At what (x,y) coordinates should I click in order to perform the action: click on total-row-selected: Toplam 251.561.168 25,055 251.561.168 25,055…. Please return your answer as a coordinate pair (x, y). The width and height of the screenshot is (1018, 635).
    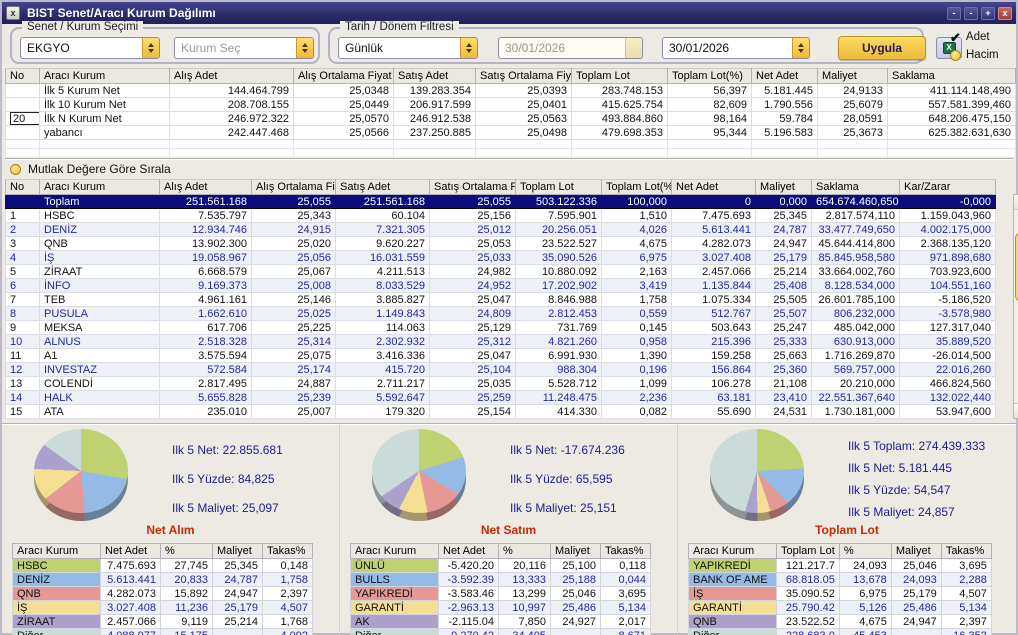
    Looking at the image, I should click on (500, 201).